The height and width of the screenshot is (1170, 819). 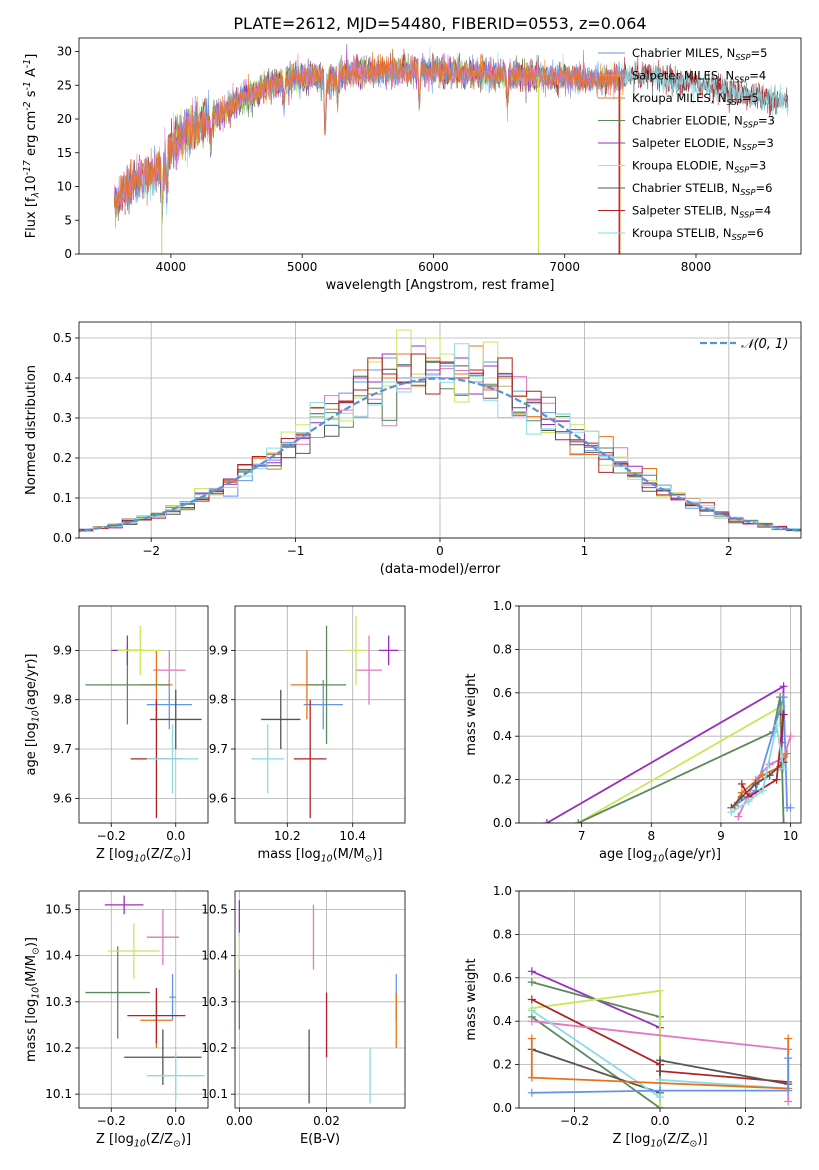 I want to click on x-tick-label: 8, so click(x=651, y=836).